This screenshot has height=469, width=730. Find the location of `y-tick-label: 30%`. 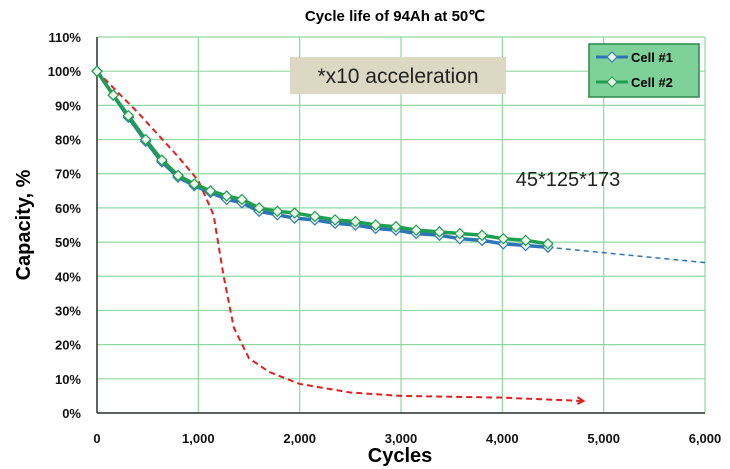

y-tick-label: 30% is located at coordinates (68, 310).